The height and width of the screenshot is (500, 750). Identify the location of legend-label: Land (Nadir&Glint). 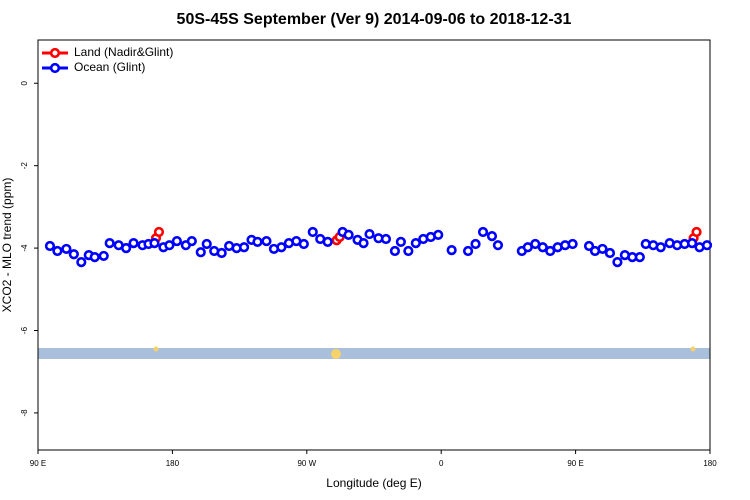
(123, 52).